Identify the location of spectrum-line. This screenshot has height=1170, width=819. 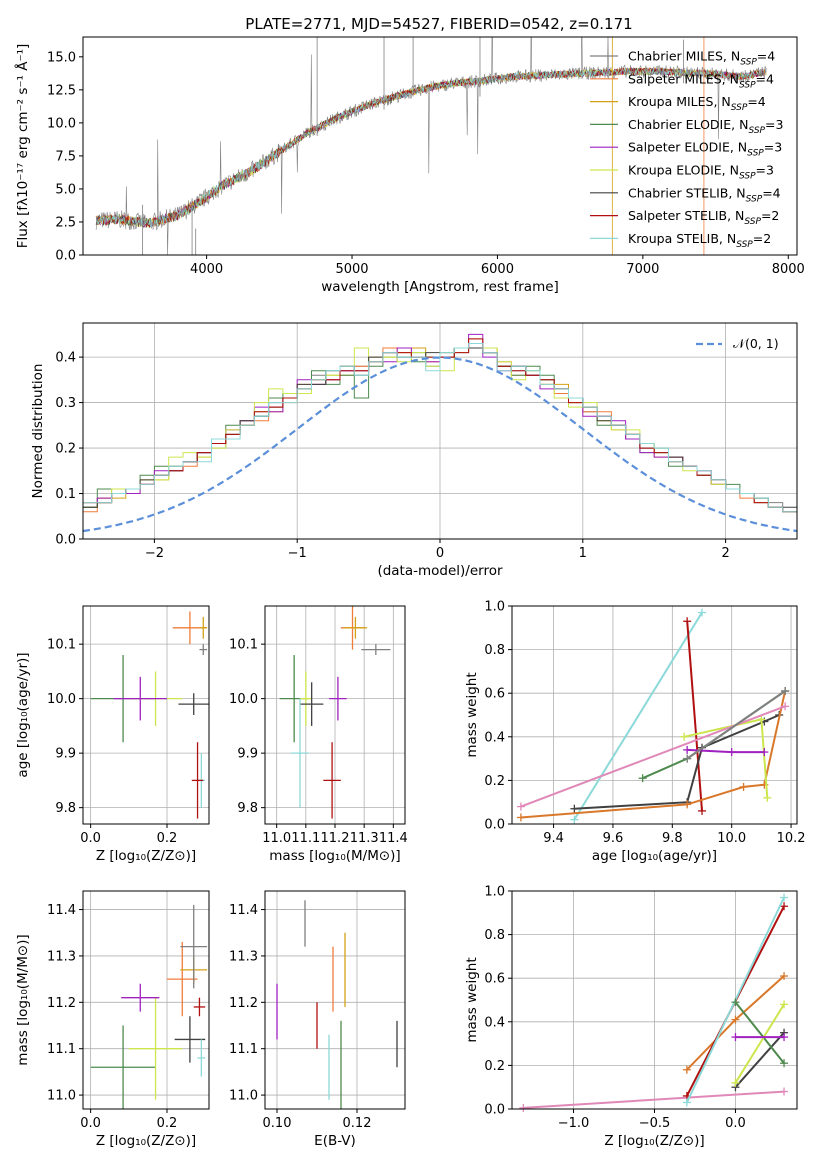
(431, 147).